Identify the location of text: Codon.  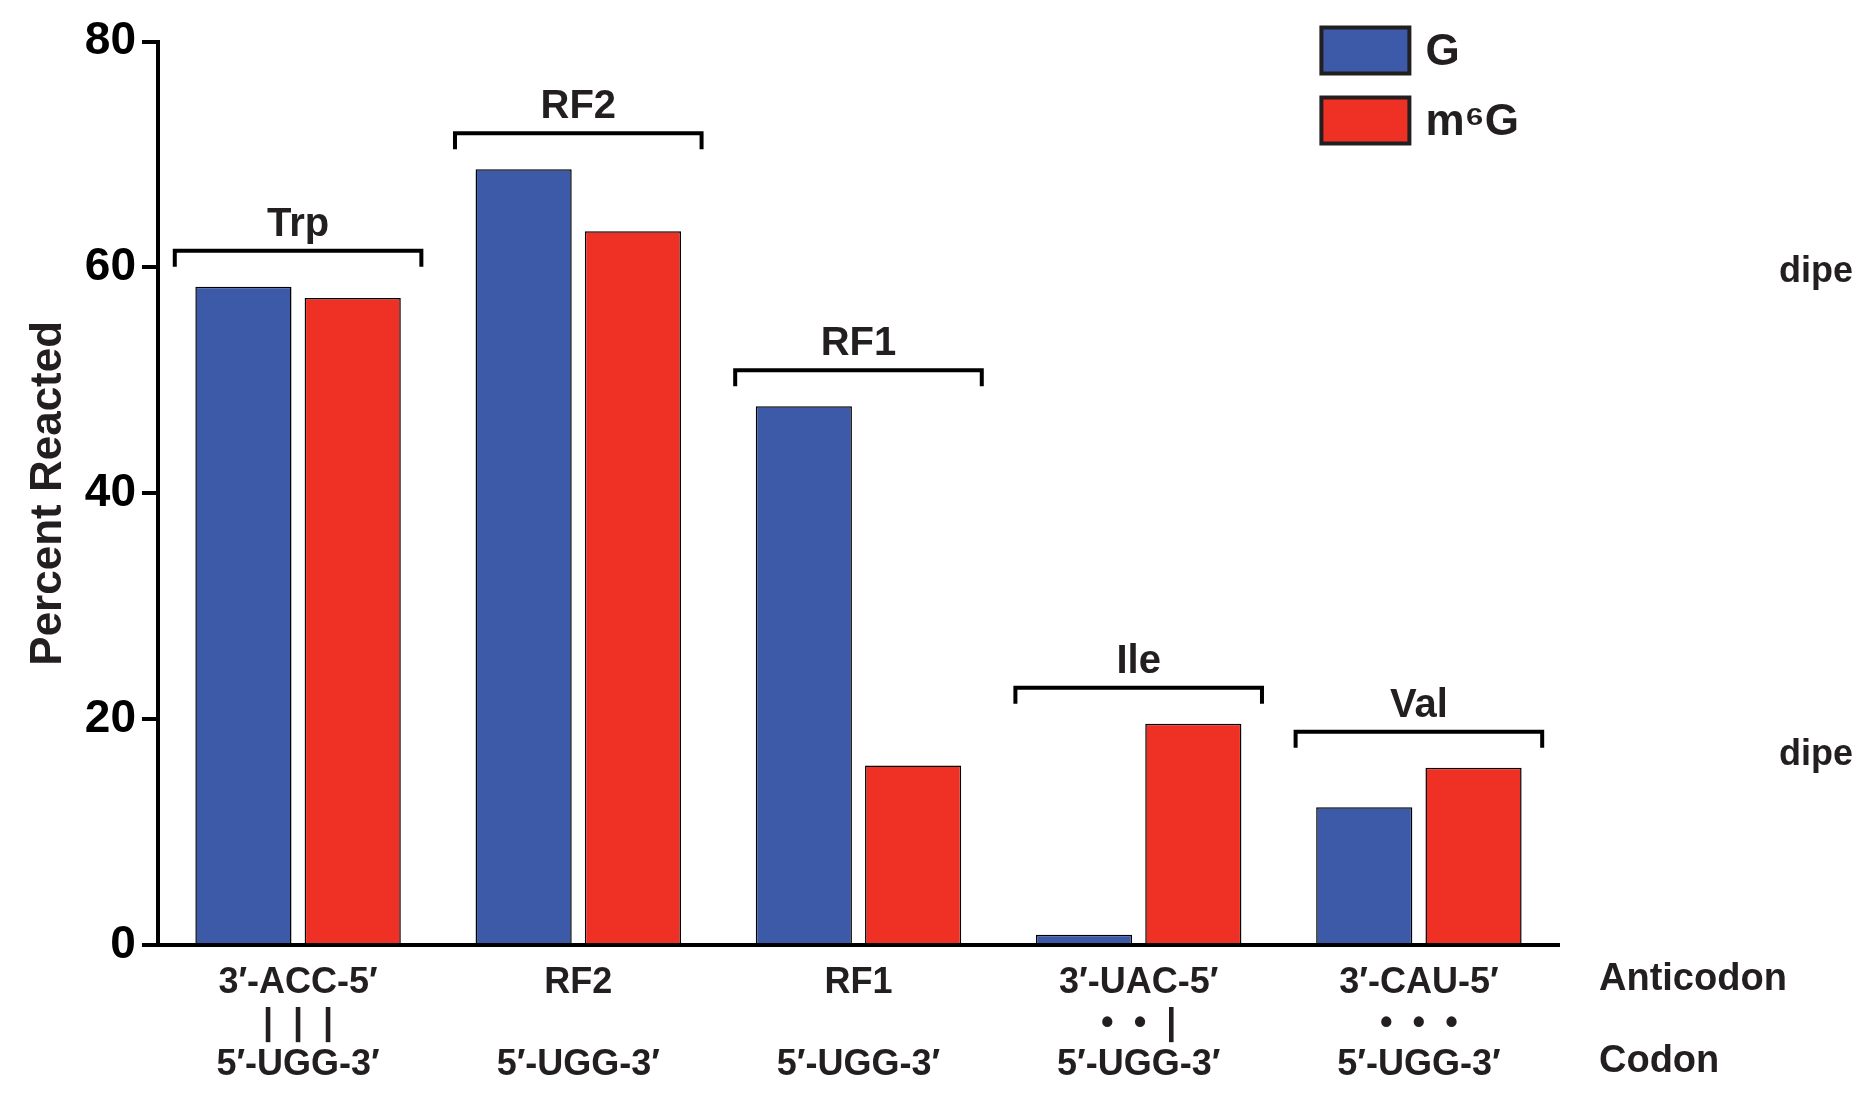
(1659, 1058).